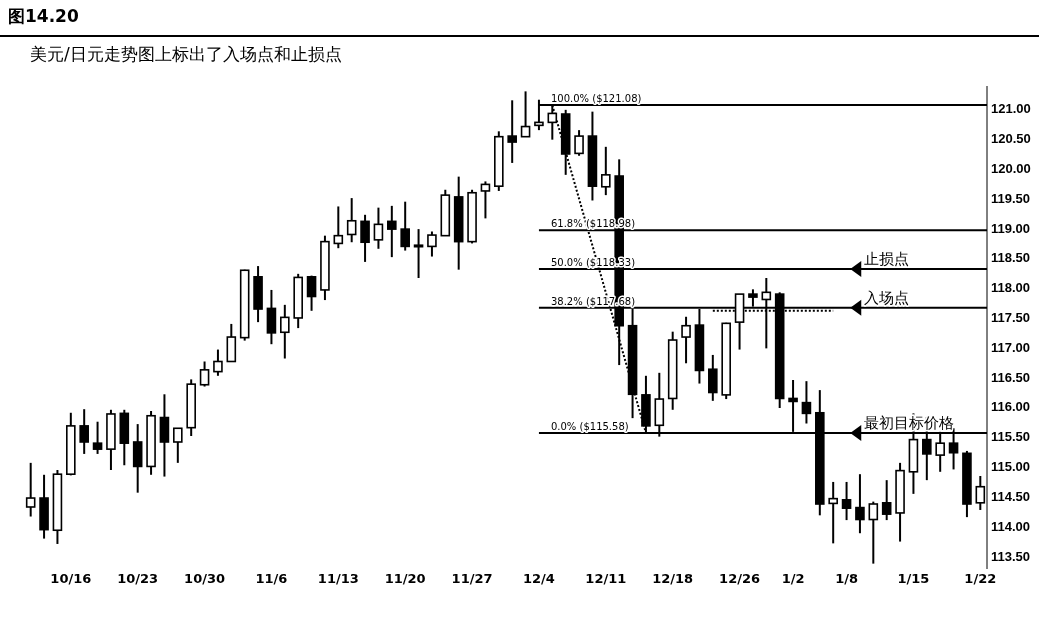 The image size is (1039, 630). I want to click on x-tick-label: 12/18, so click(673, 578).